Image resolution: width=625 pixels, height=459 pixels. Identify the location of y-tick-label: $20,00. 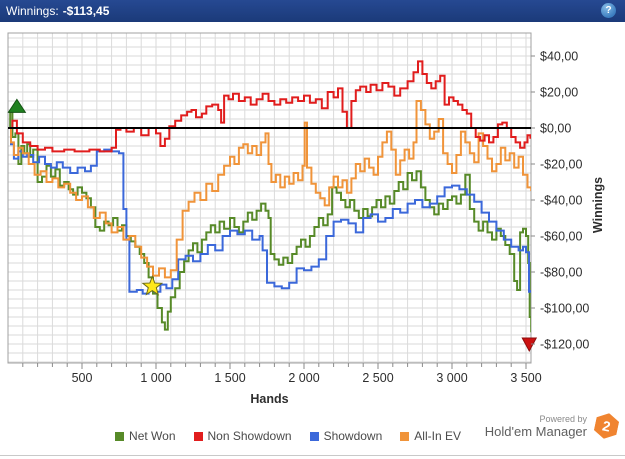
(559, 93).